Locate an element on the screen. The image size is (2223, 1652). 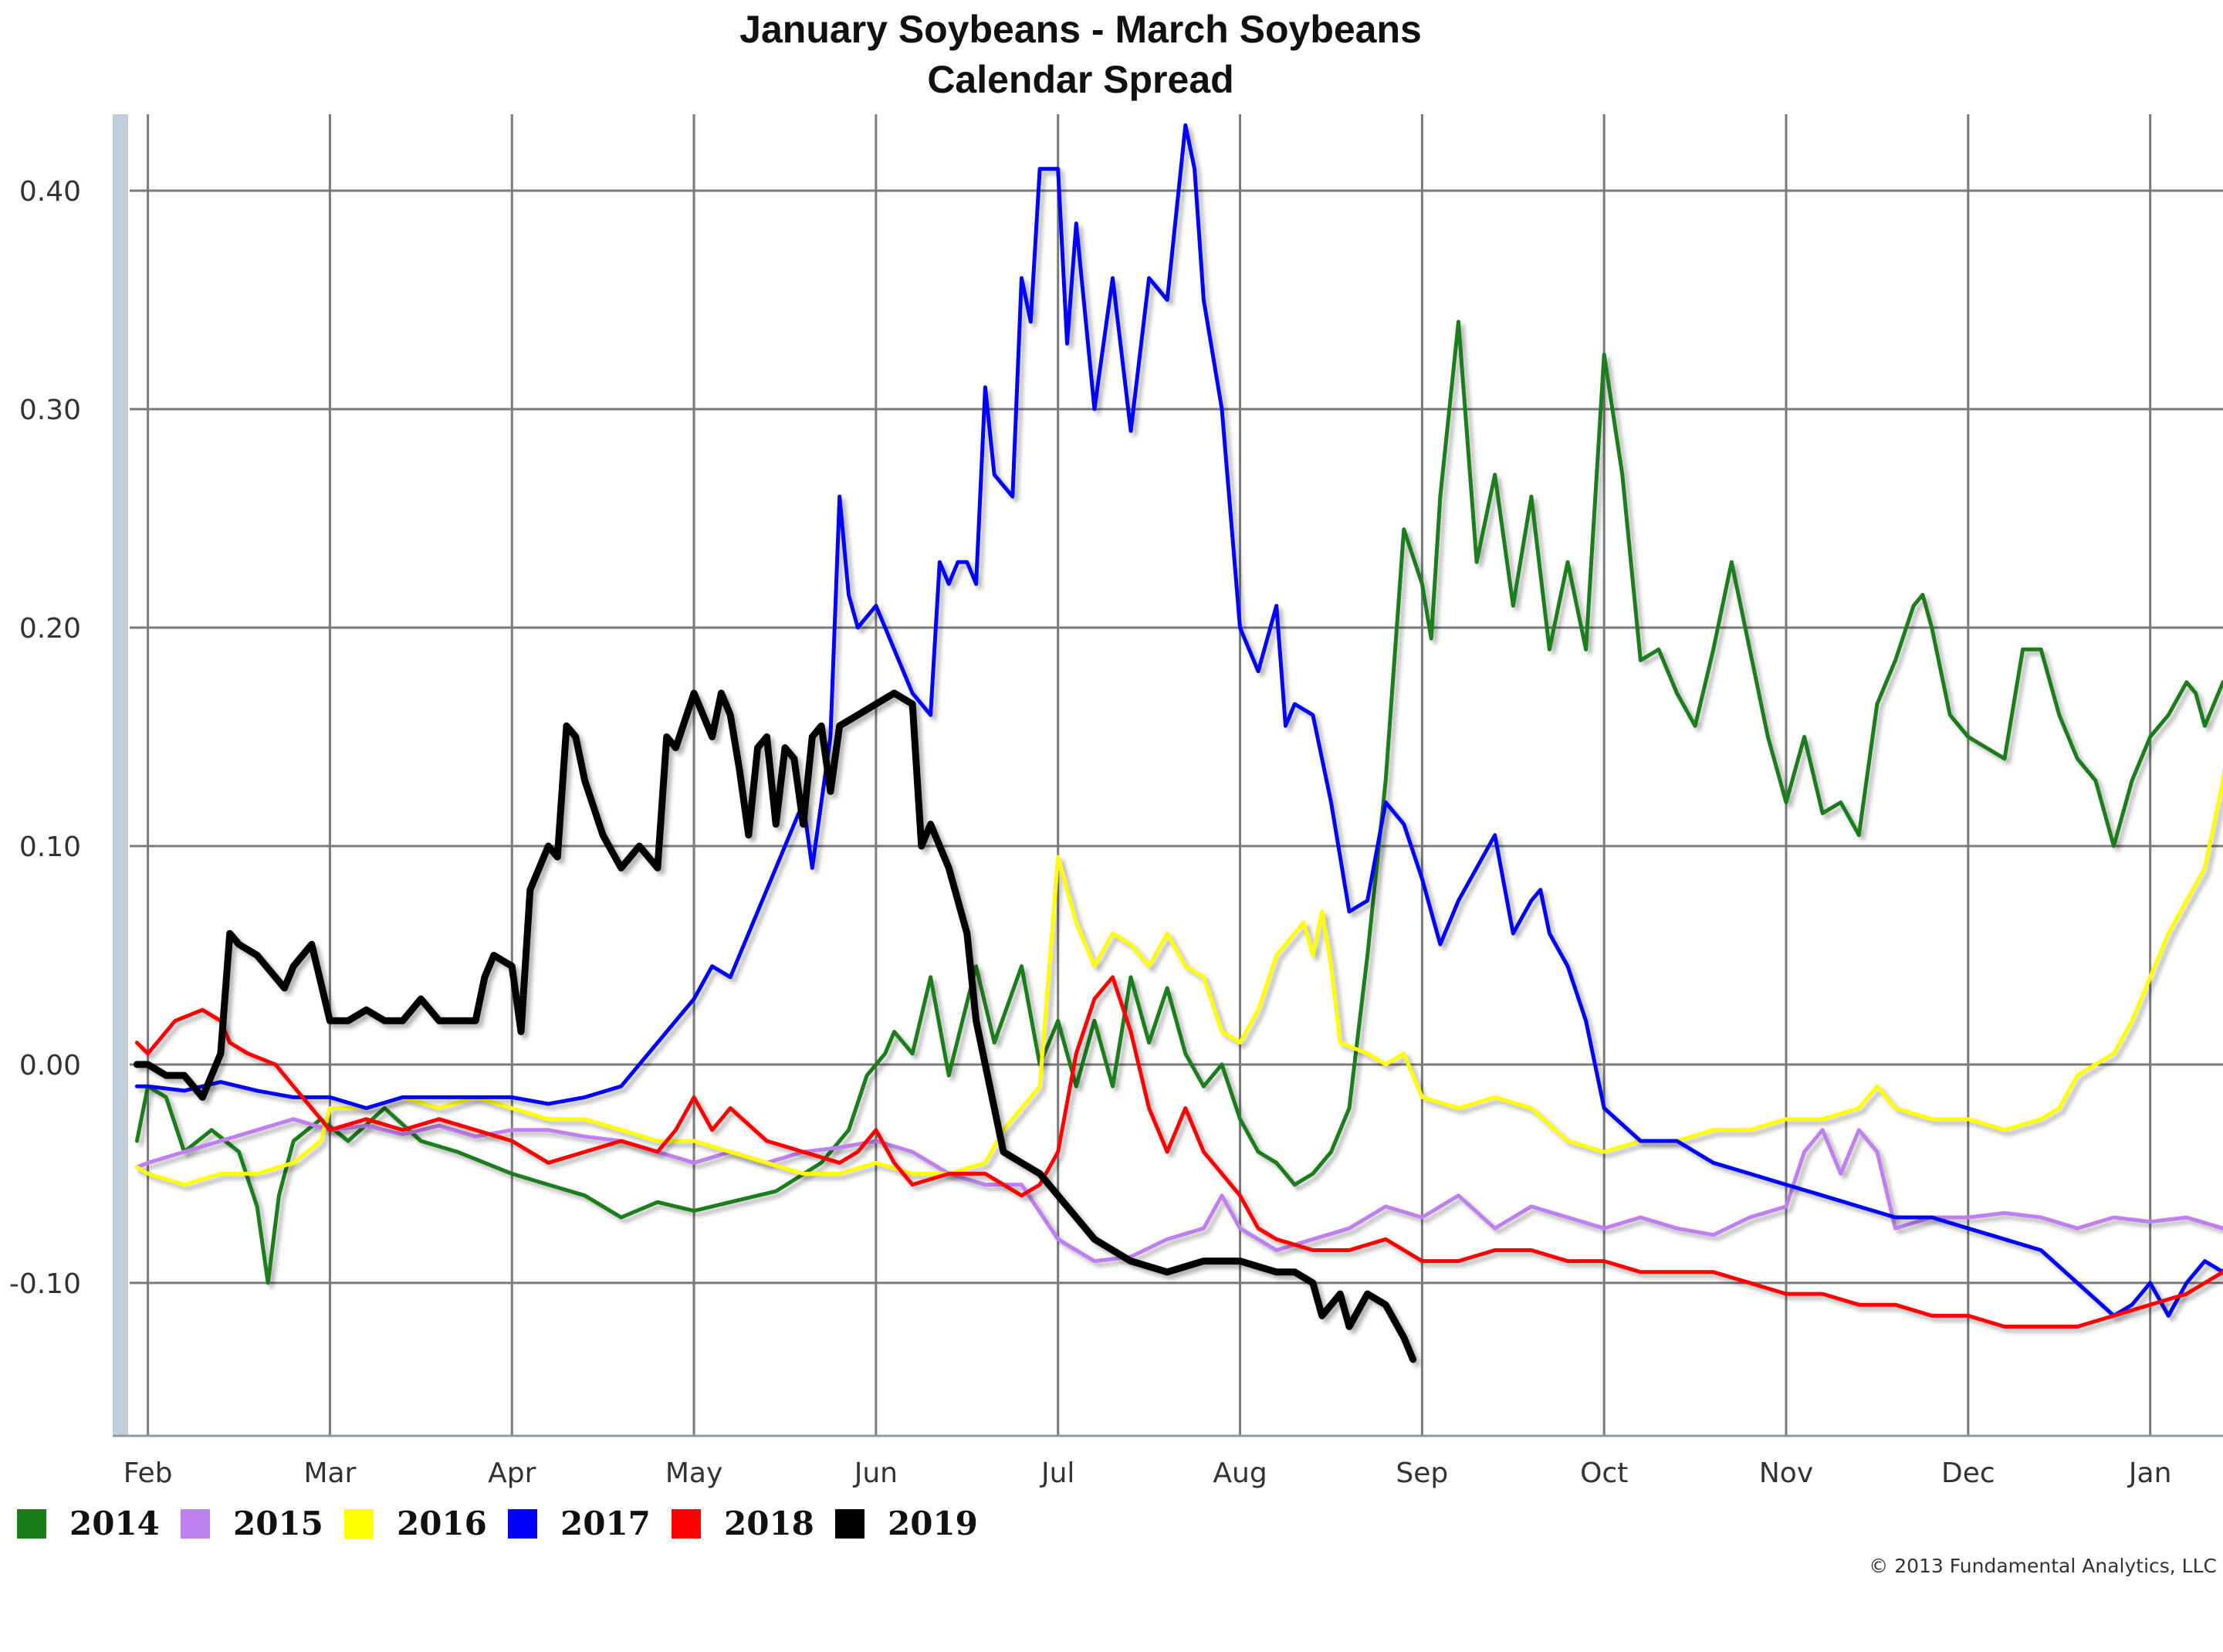
legend-item-2016: 2016 is located at coordinates (415, 1523).